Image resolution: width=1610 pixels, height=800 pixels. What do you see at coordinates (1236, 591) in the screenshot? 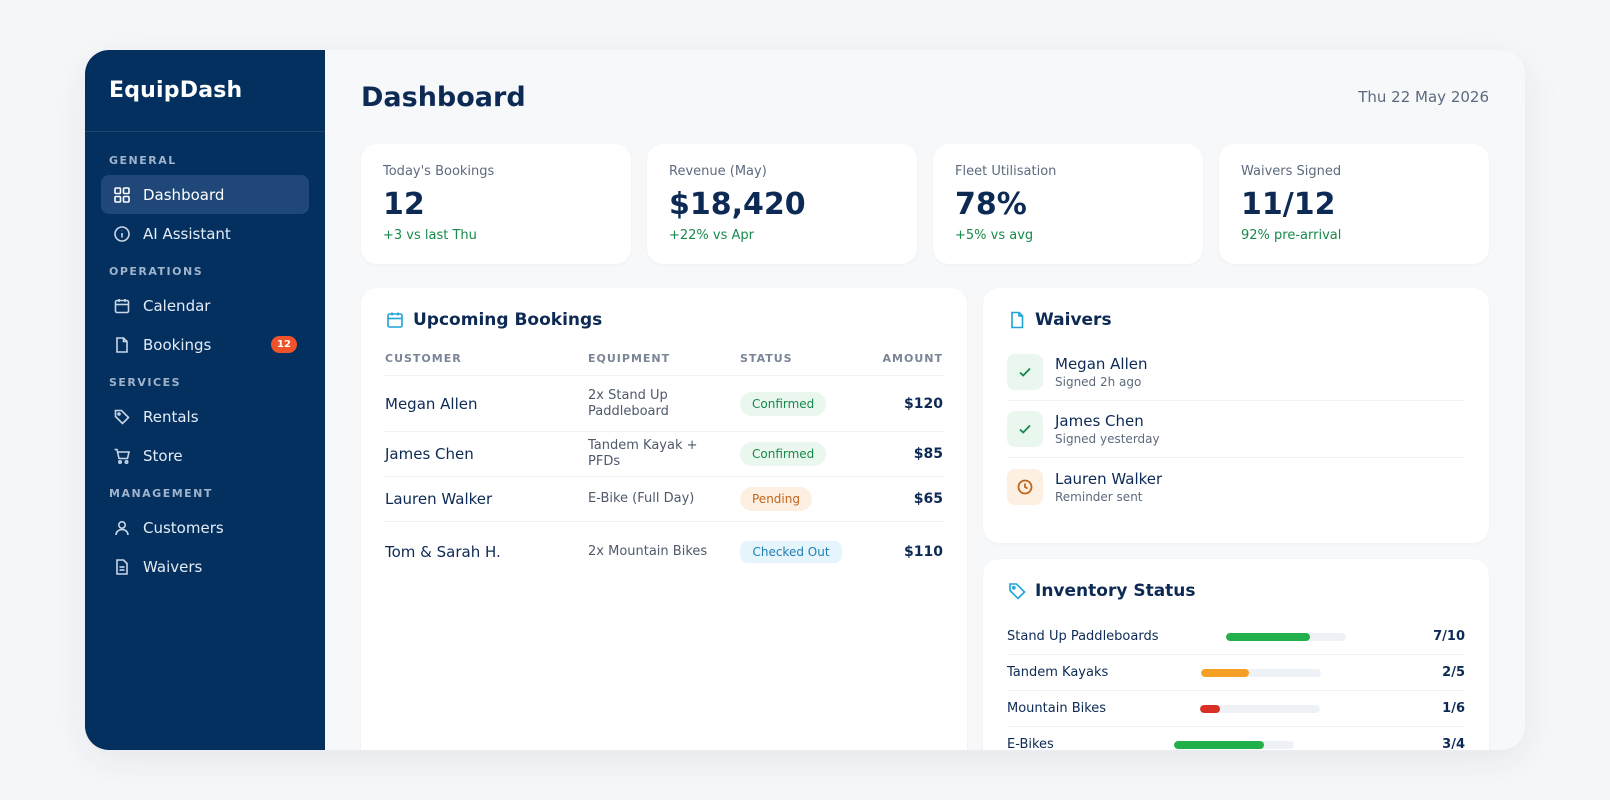
I see `card-title: Inventory Status` at bounding box center [1236, 591].